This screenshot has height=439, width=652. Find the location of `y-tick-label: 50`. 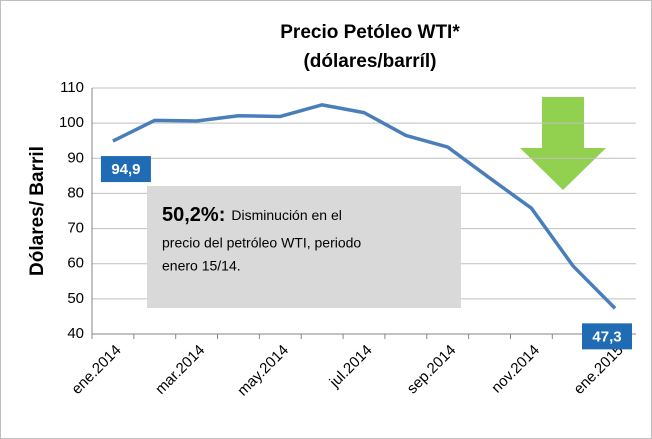

y-tick-label: 50 is located at coordinates (75, 298).